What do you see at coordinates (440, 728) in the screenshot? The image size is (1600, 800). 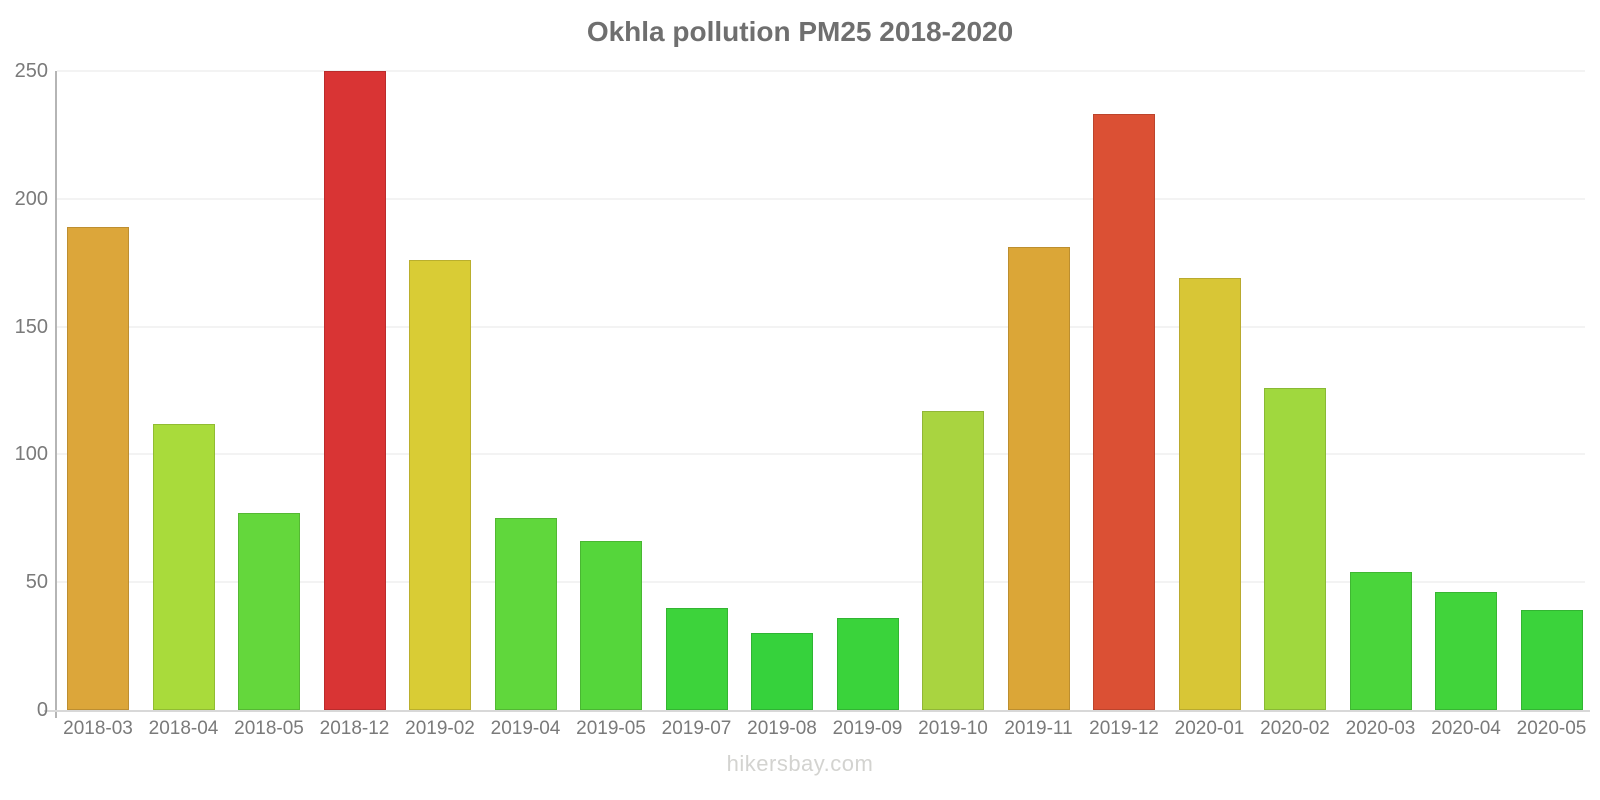 I see `x-tick-label-2019-02: 2019-02` at bounding box center [440, 728].